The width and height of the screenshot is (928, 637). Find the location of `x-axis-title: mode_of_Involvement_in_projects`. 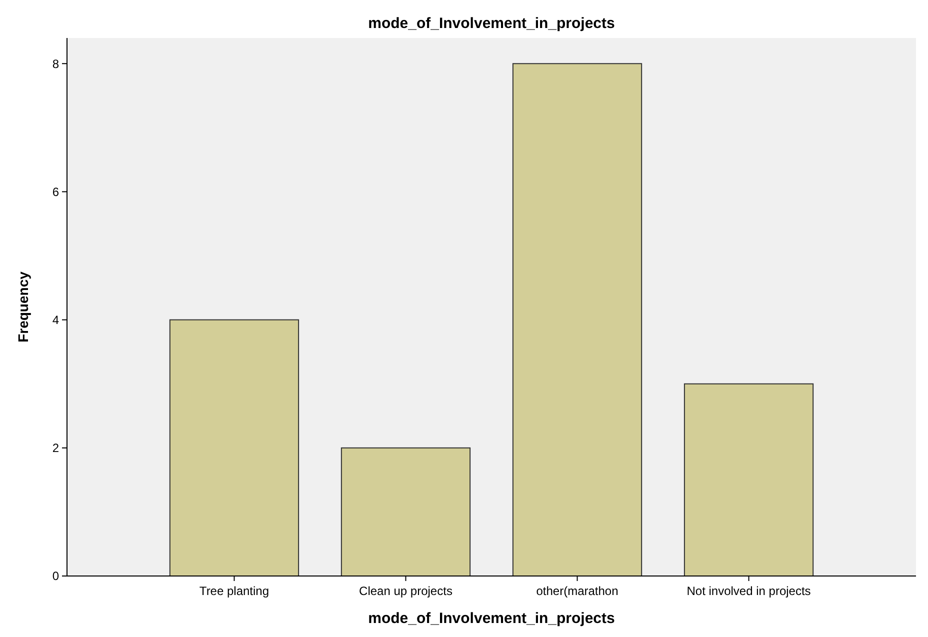

x-axis-title: mode_of_Involvement_in_projects is located at coordinates (491, 618).